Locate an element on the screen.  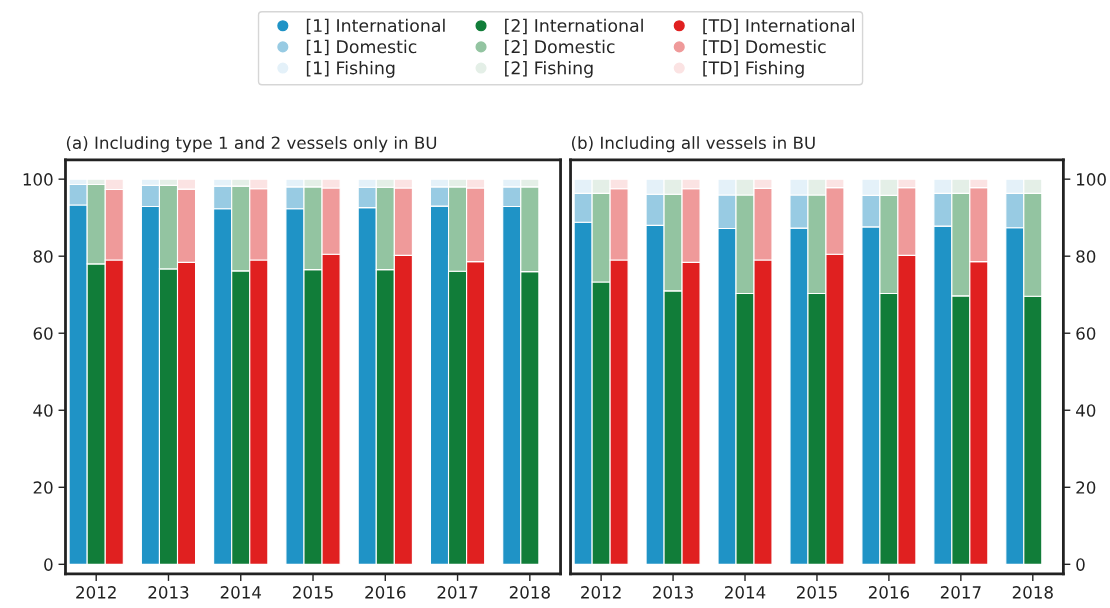
legend-label: [2] Fishing is located at coordinates (549, 69).